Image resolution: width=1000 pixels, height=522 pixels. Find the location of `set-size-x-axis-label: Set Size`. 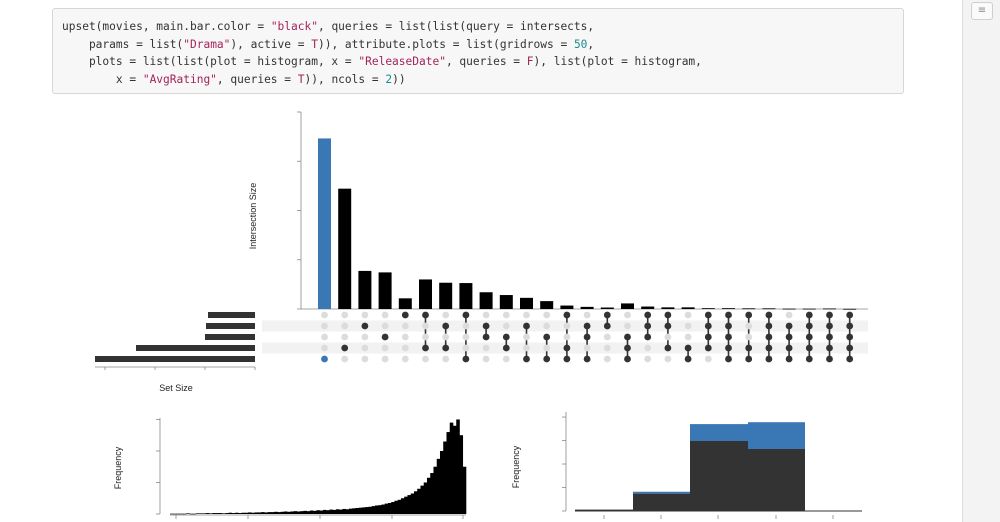

set-size-x-axis-label: Set Size is located at coordinates (176, 388).